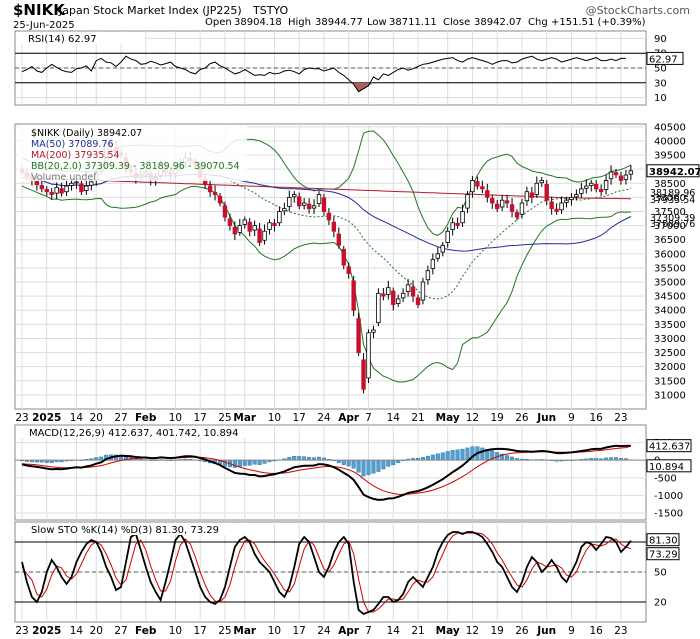  What do you see at coordinates (670, 325) in the screenshot?
I see `price-tick-label: 33500` at bounding box center [670, 325].